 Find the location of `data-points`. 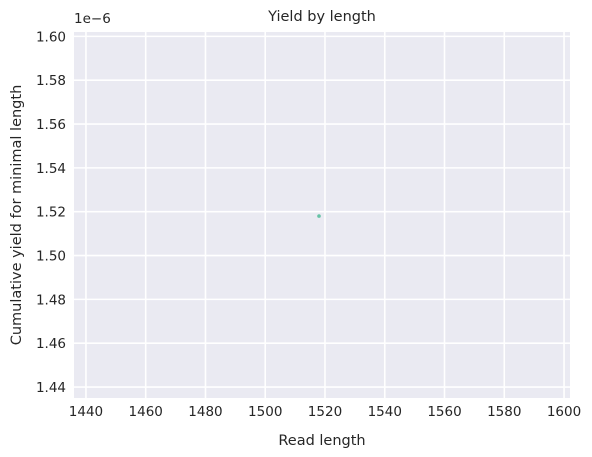

data-points is located at coordinates (319, 216).